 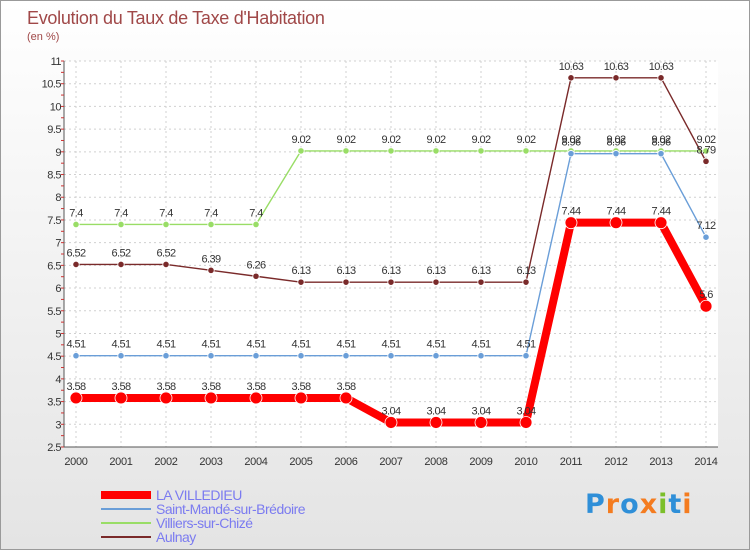 What do you see at coordinates (43, 37) in the screenshot?
I see `chart-subtitle: (en %)` at bounding box center [43, 37].